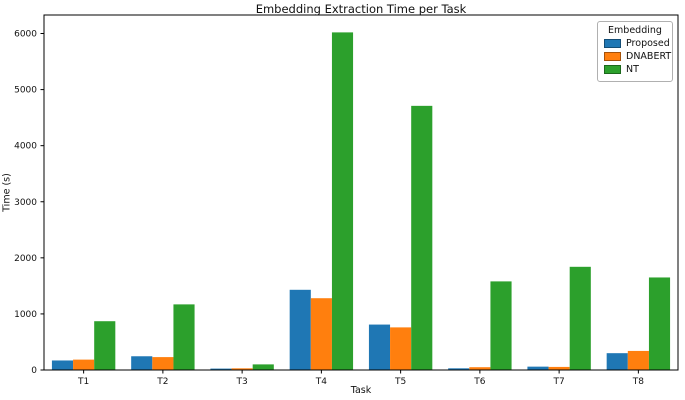 The width and height of the screenshot is (685, 400). What do you see at coordinates (379, 347) in the screenshot?
I see `bar-T5-Proposed` at bounding box center [379, 347].